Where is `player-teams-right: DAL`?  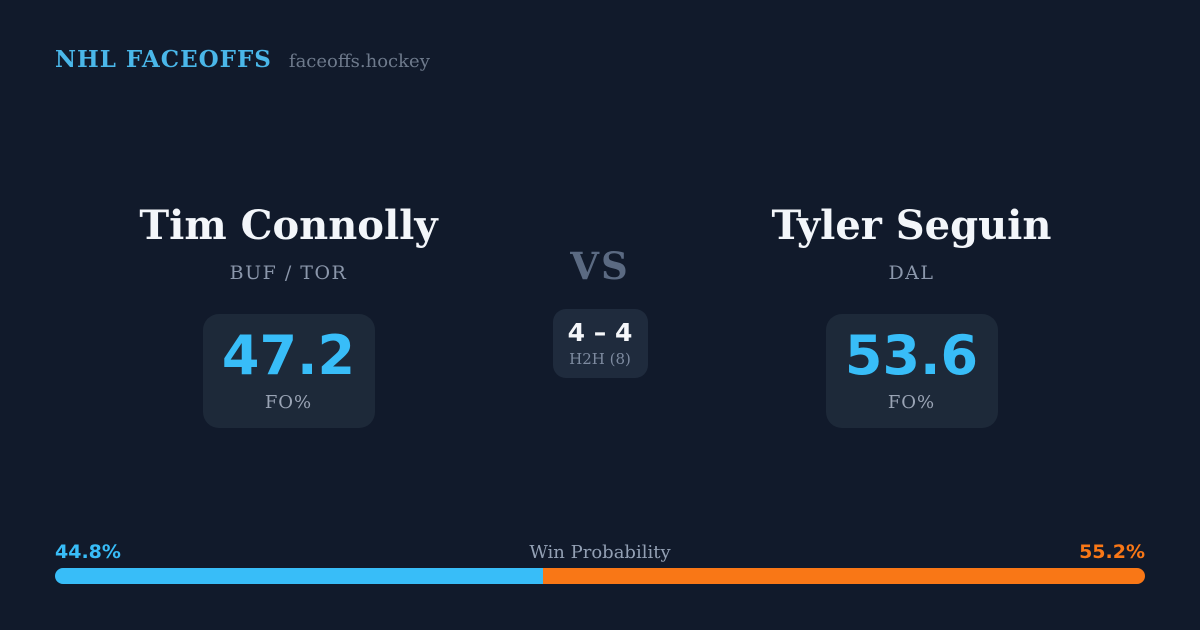
player-teams-right: DAL is located at coordinates (911, 273).